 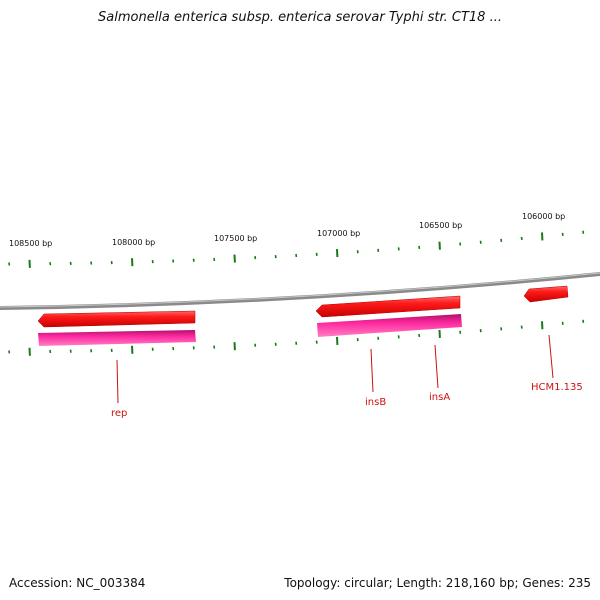 What do you see at coordinates (300, 291) in the screenshot?
I see `plasmid-backbone` at bounding box center [300, 291].